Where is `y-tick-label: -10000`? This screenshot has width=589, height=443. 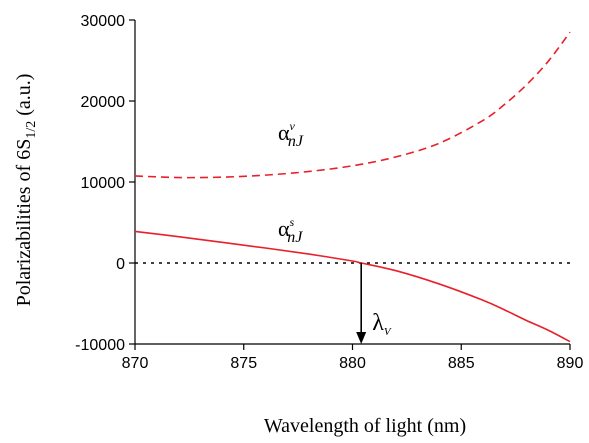
y-tick-label: -10000 is located at coordinates (100, 345).